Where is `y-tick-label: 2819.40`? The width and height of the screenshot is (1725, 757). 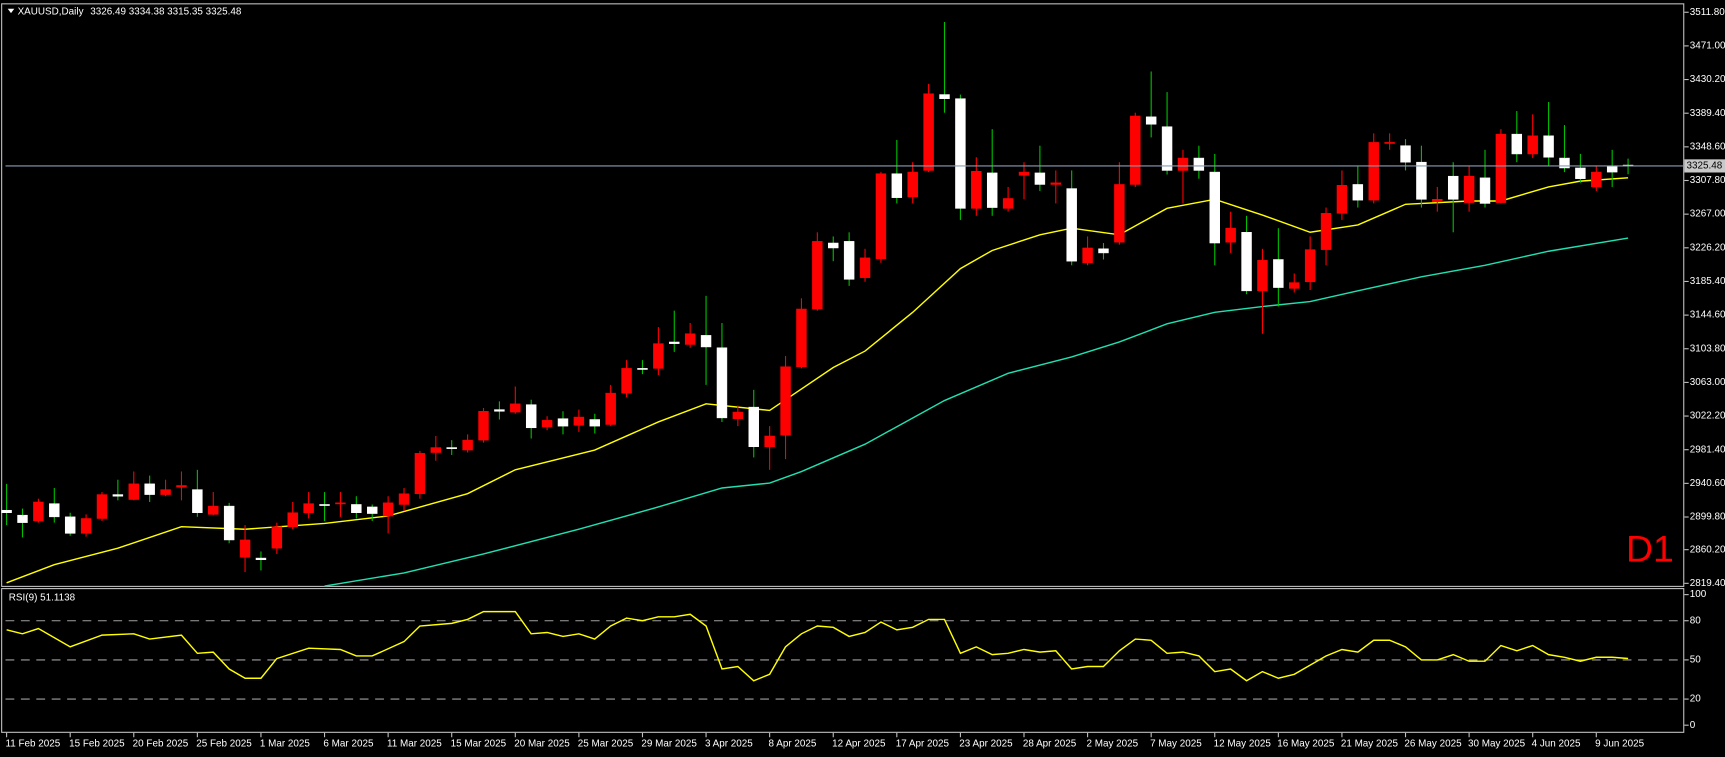
y-tick-label: 2819.40 is located at coordinates (1707, 583).